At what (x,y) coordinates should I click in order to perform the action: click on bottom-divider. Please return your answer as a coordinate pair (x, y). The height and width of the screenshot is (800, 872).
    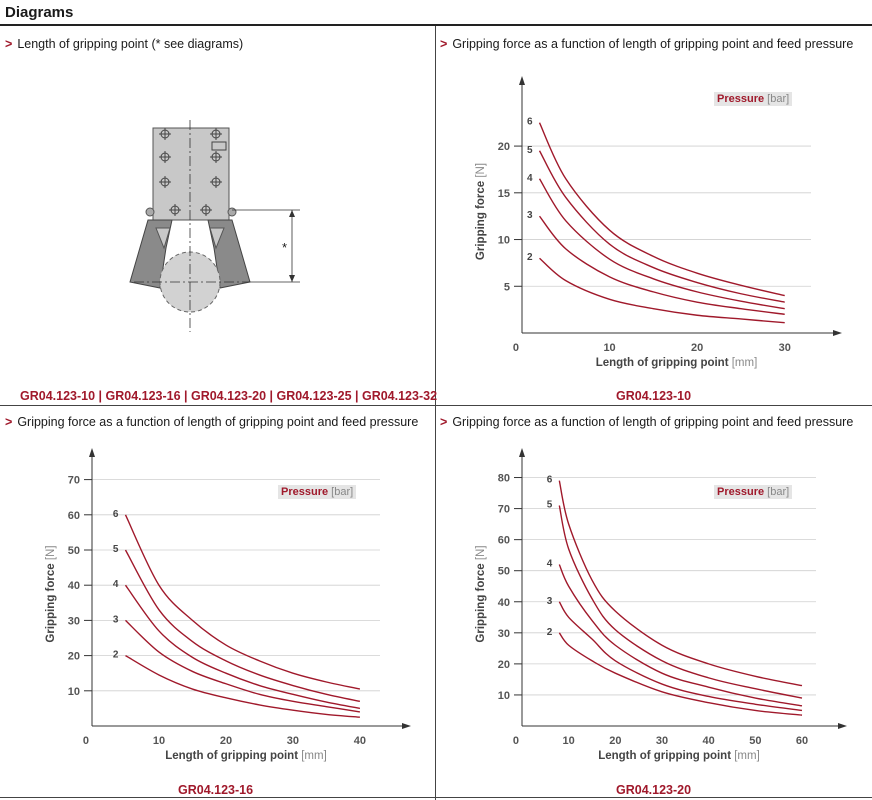
    Looking at the image, I should click on (436, 797).